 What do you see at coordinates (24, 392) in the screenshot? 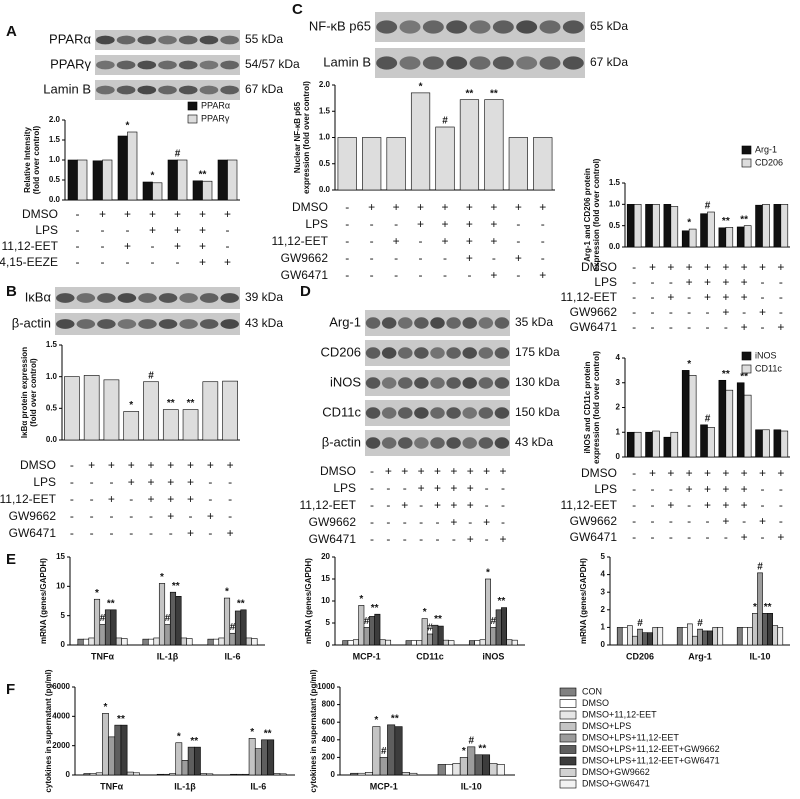
I see `y-axis-label: IκBα protein expression` at bounding box center [24, 392].